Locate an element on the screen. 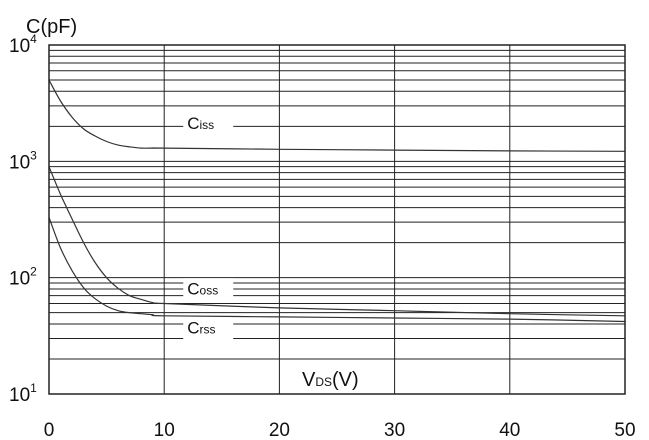 The height and width of the screenshot is (440, 649). y-tick-label: 10¹ is located at coordinates (23, 393).